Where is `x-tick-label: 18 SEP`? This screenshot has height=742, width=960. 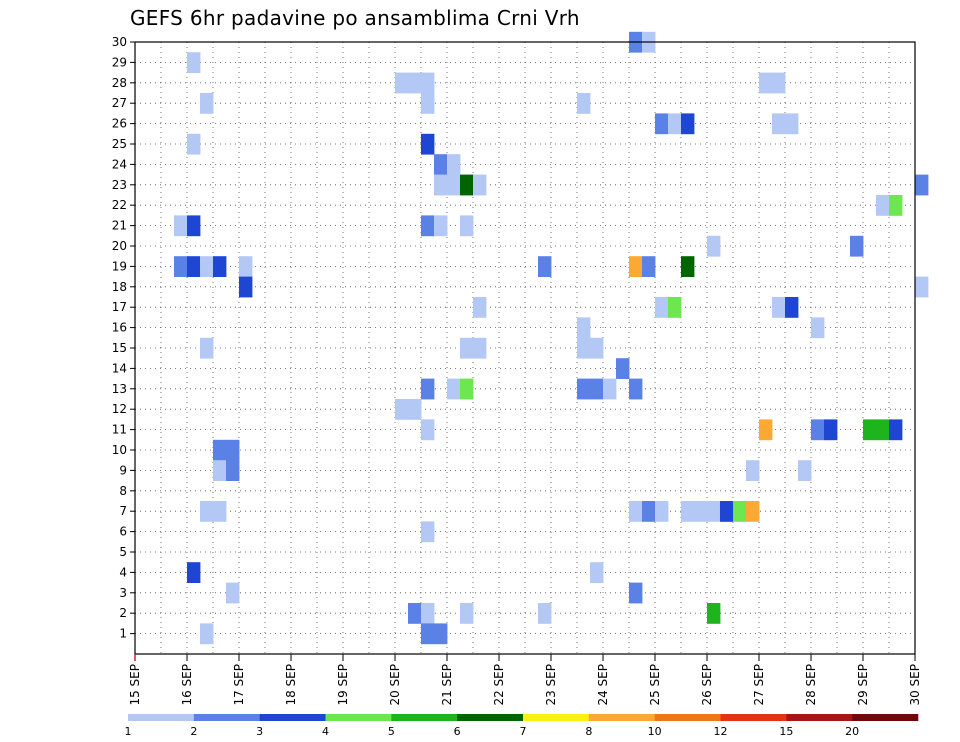 x-tick-label: 18 SEP is located at coordinates (291, 685).